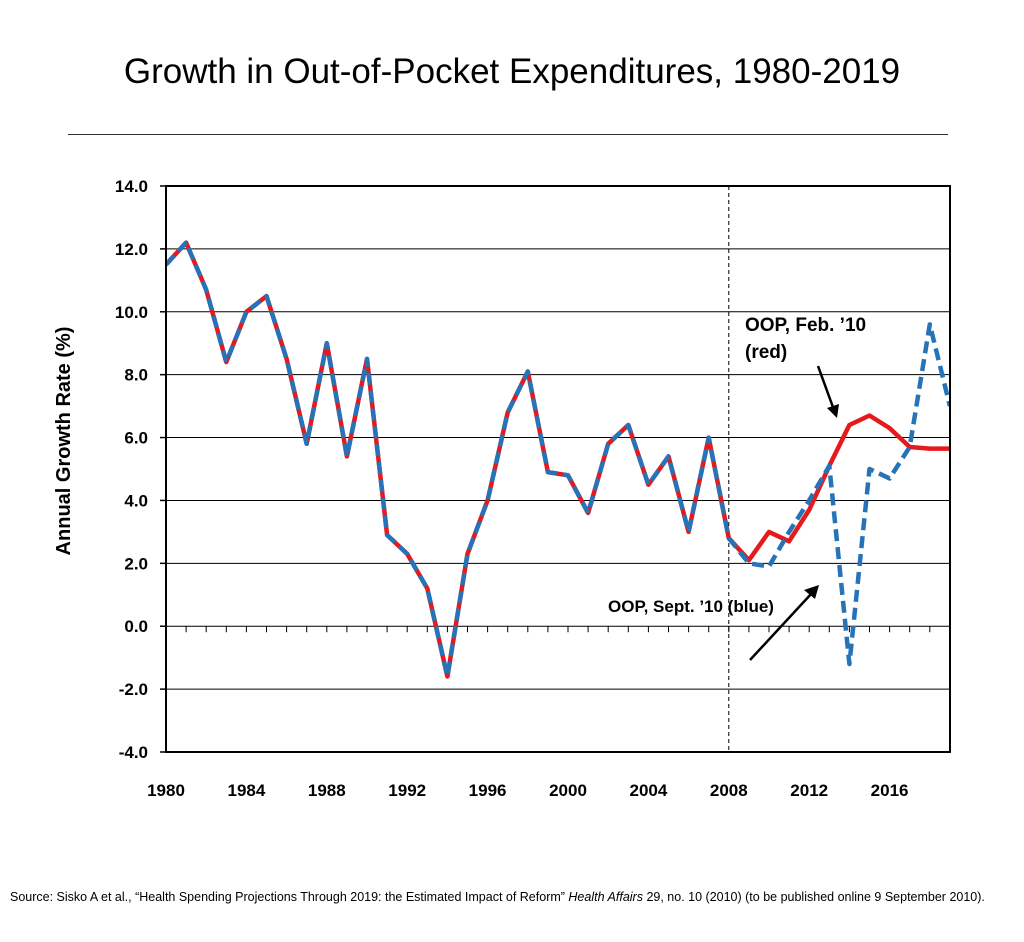 The height and width of the screenshot is (942, 1024). What do you see at coordinates (508, 134) in the screenshot?
I see `title-divider` at bounding box center [508, 134].